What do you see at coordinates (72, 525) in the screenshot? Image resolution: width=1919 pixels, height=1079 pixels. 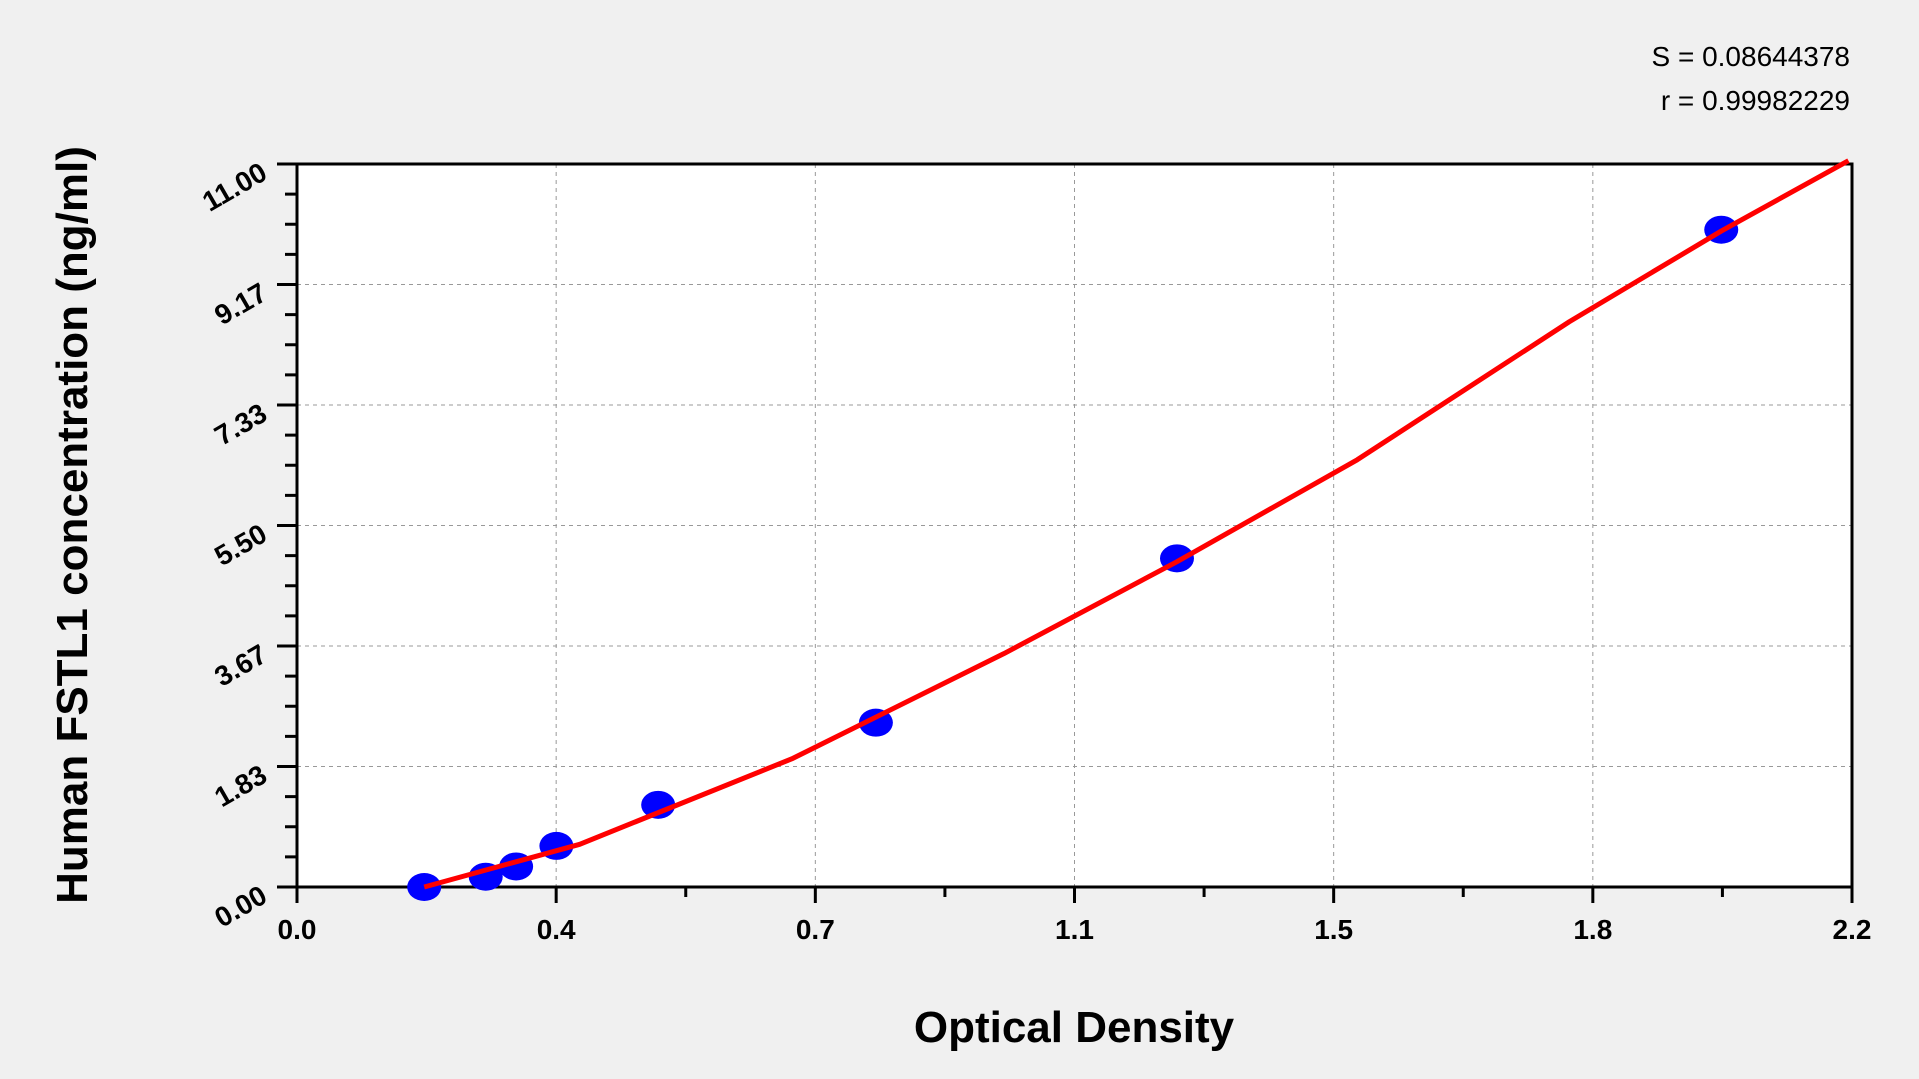 I see `y-axis-title: Human FSTL1 concentration (ng/ml)` at bounding box center [72, 525].